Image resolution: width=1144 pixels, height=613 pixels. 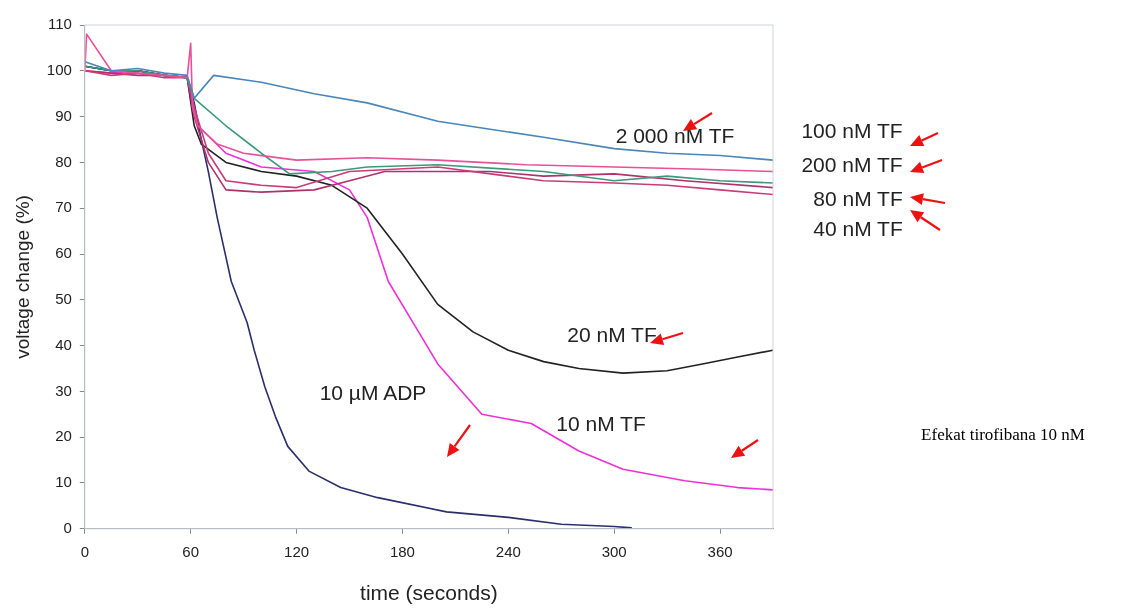 I want to click on annotation: 20 nM TF, so click(x=612, y=335).